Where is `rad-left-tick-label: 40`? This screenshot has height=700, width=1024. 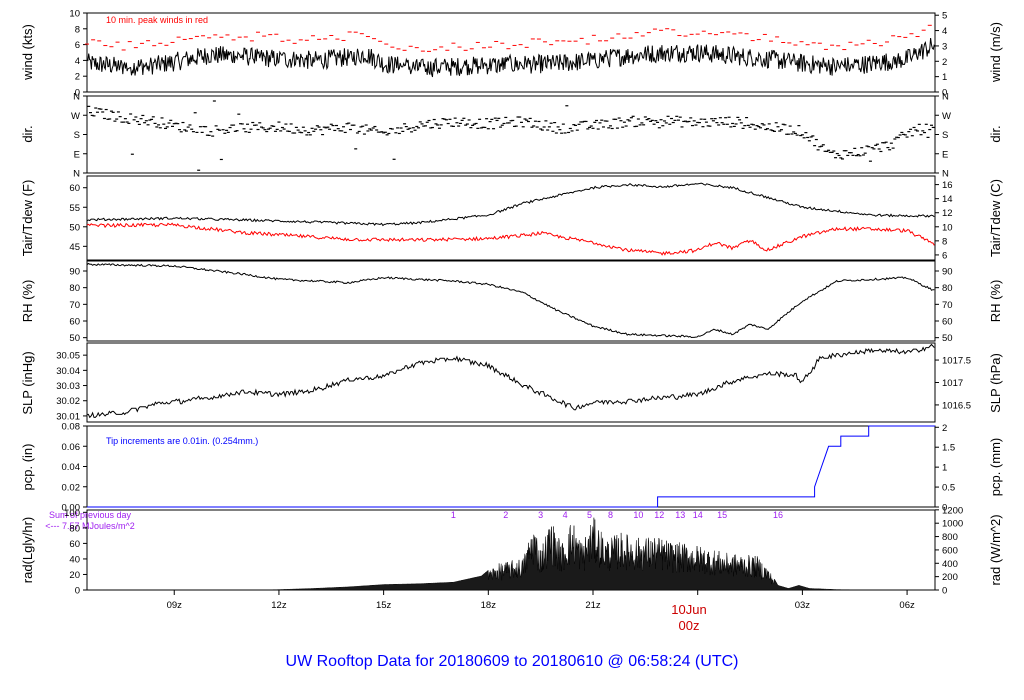
rad-left-tick-label: 40 is located at coordinates (74, 559).